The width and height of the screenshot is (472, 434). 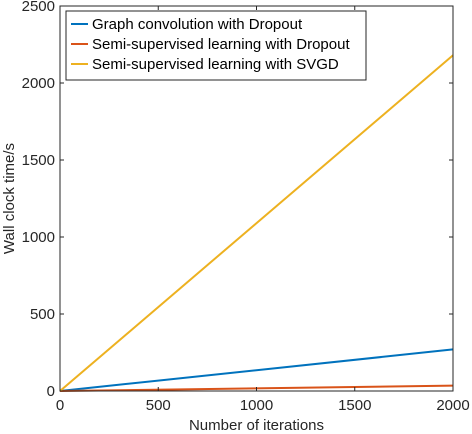 What do you see at coordinates (38, 160) in the screenshot?
I see `y-tick-label: 1500` at bounding box center [38, 160].